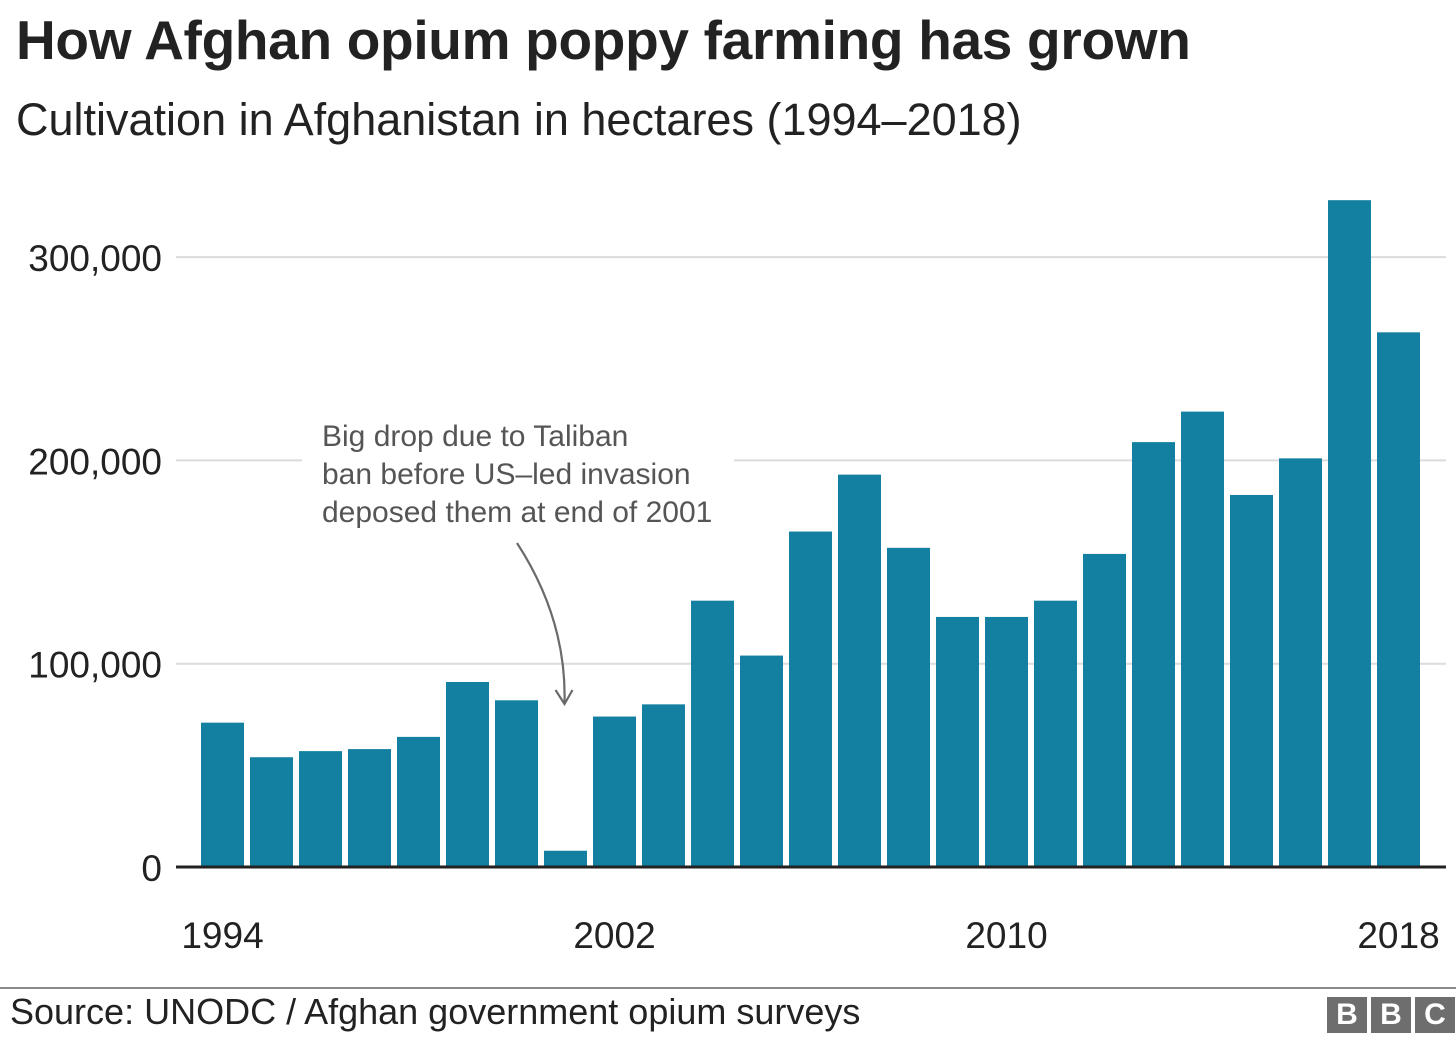  What do you see at coordinates (1055, 733) in the screenshot?
I see `bar-2011` at bounding box center [1055, 733].